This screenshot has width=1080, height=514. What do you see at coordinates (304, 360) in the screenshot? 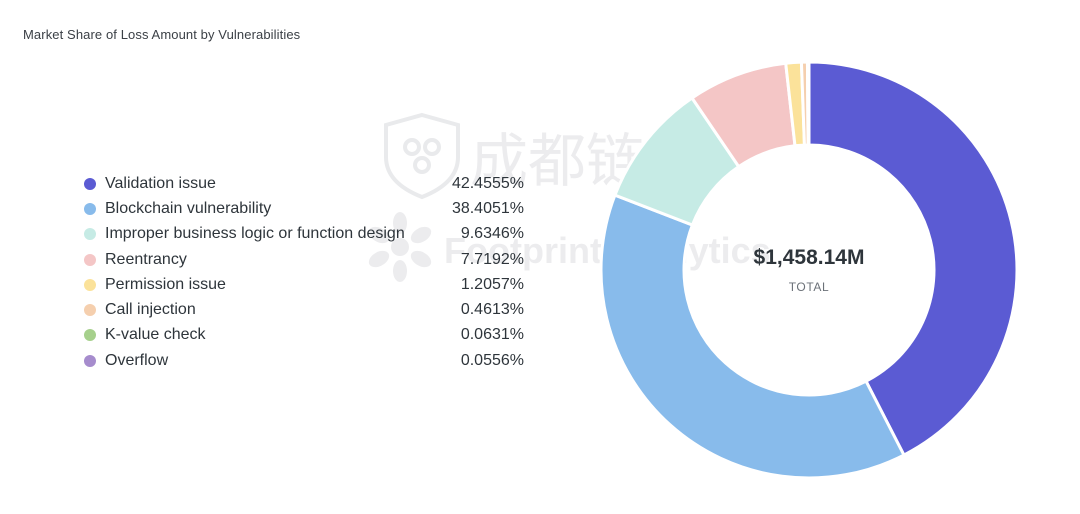
I see `legend-item-overflow: Overflow 0.0556%` at bounding box center [304, 360].